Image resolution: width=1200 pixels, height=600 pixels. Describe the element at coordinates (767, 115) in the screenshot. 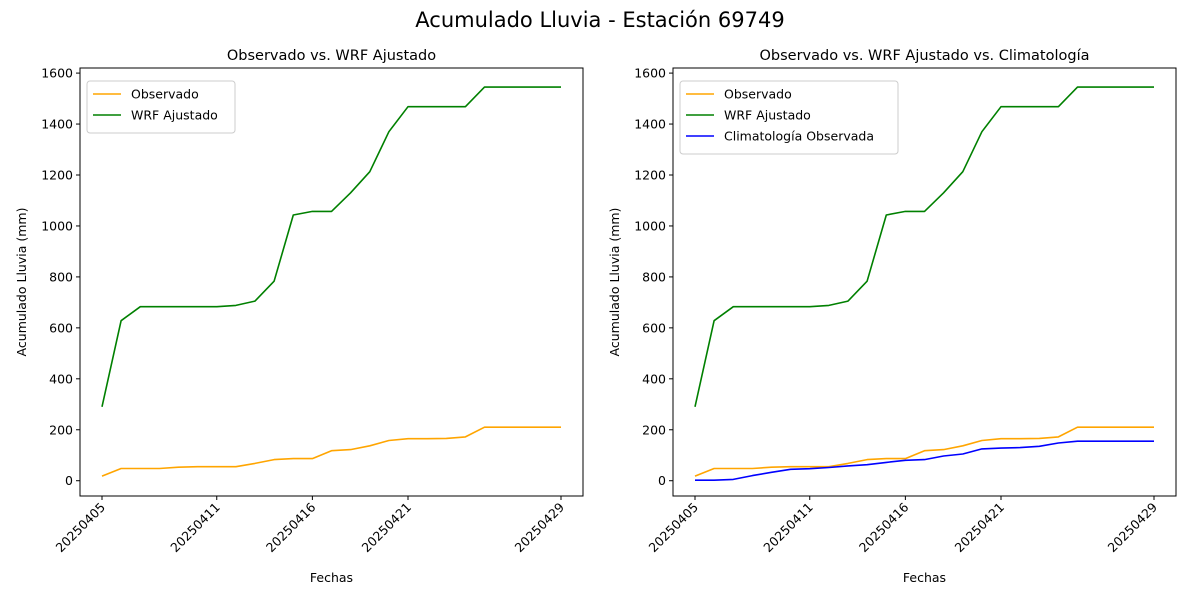

I see `p2-legend-label-2: WRF Ajustado` at that location.